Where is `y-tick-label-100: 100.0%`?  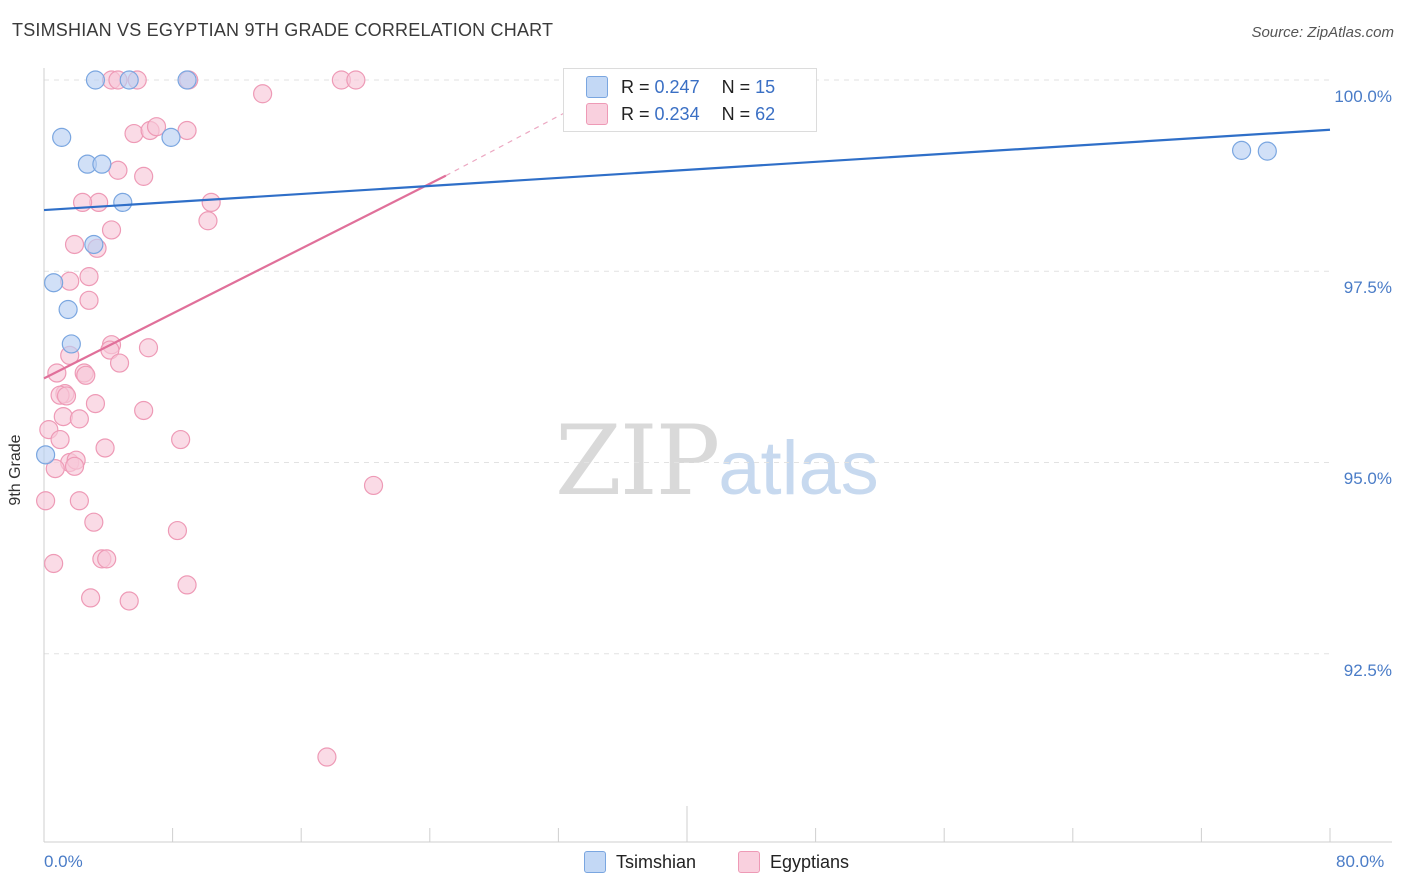
y-tick-label-100: 100.0% is located at coordinates (1363, 96).